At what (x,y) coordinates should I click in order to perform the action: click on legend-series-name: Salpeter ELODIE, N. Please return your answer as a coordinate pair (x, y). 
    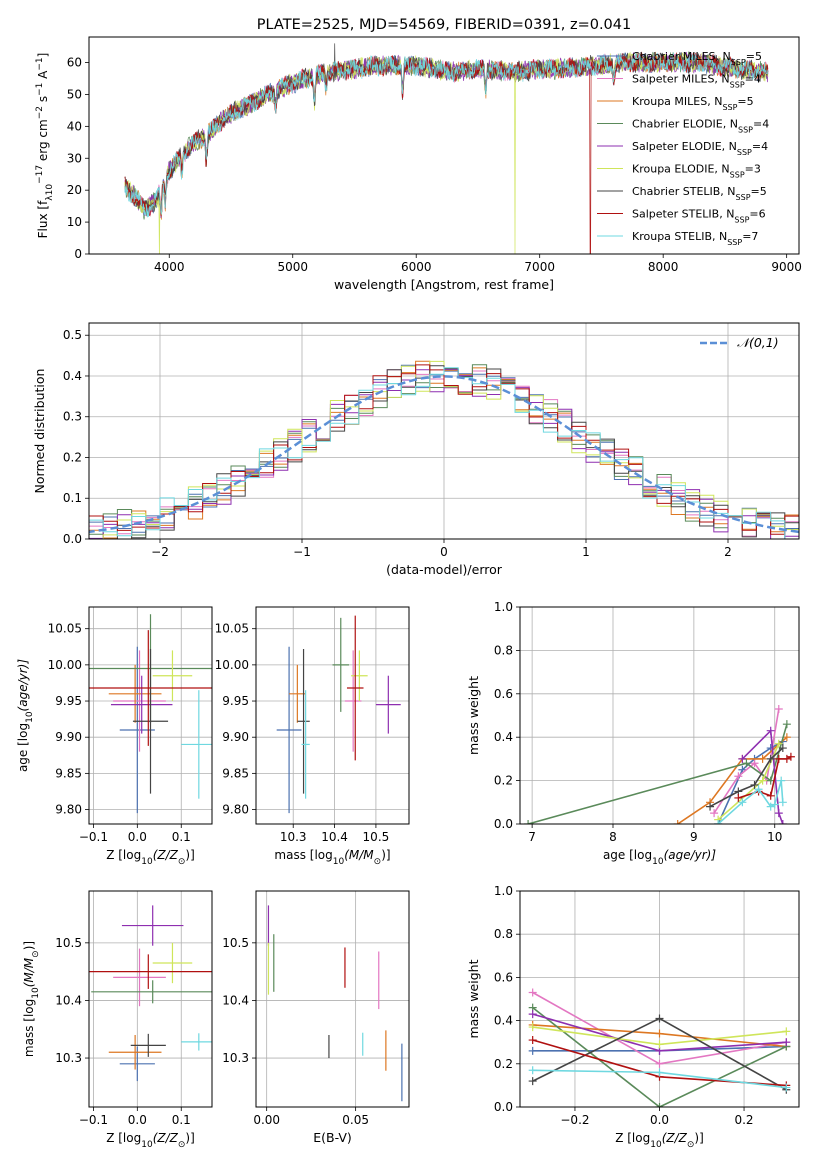
    Looking at the image, I should click on (684, 146).